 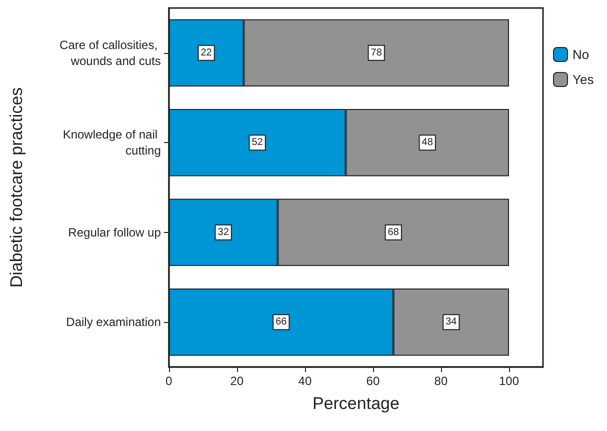 What do you see at coordinates (258, 142) in the screenshot?
I see `data-label: 52` at bounding box center [258, 142].